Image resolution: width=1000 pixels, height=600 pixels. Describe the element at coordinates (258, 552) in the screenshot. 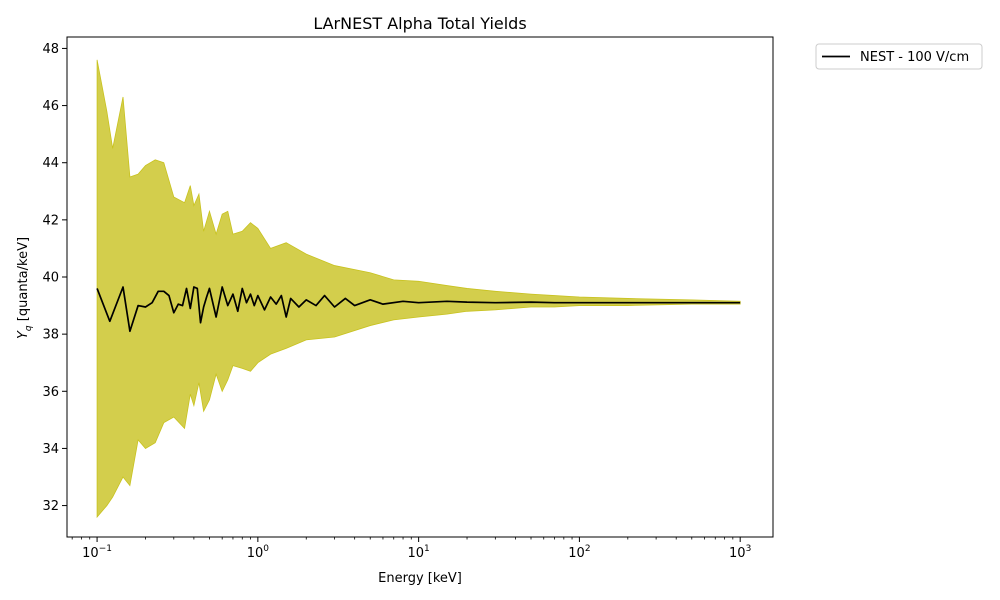

I see `x-tick-label: 10⁰` at that location.